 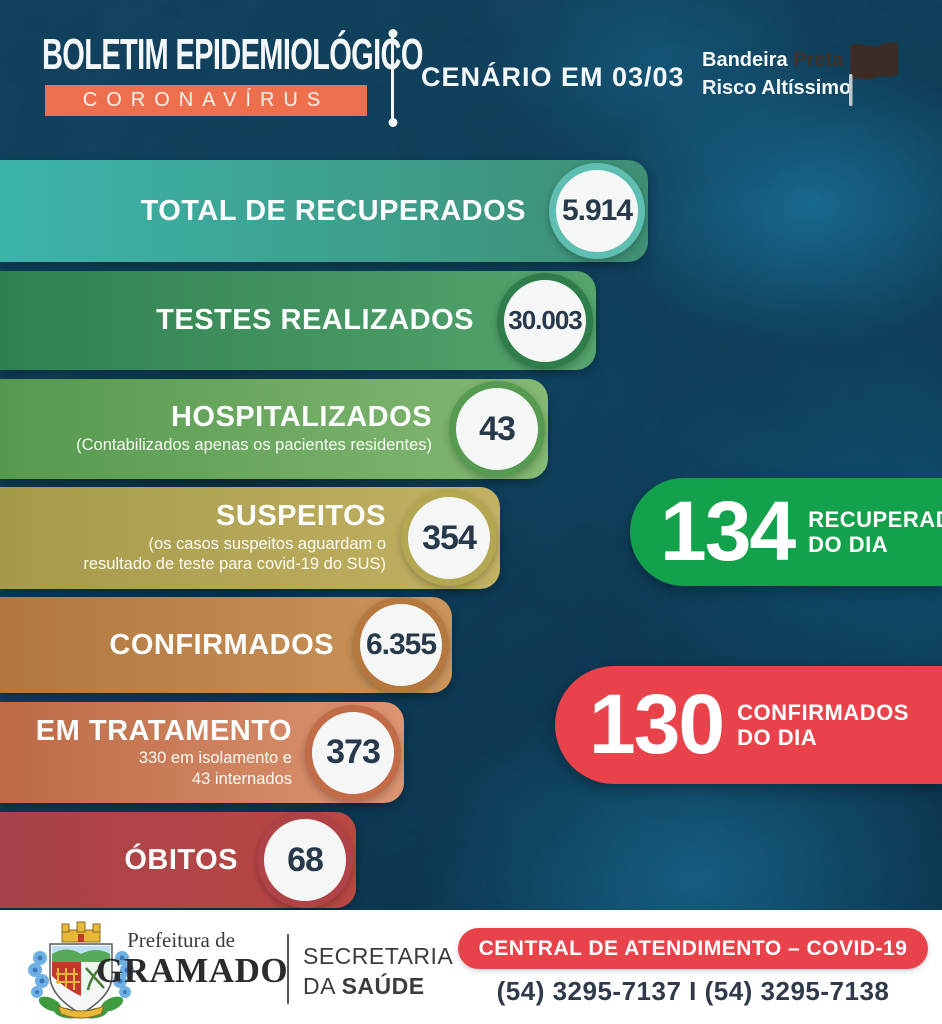 What do you see at coordinates (305, 860) in the screenshot?
I see `stat-value-badge: 68` at bounding box center [305, 860].